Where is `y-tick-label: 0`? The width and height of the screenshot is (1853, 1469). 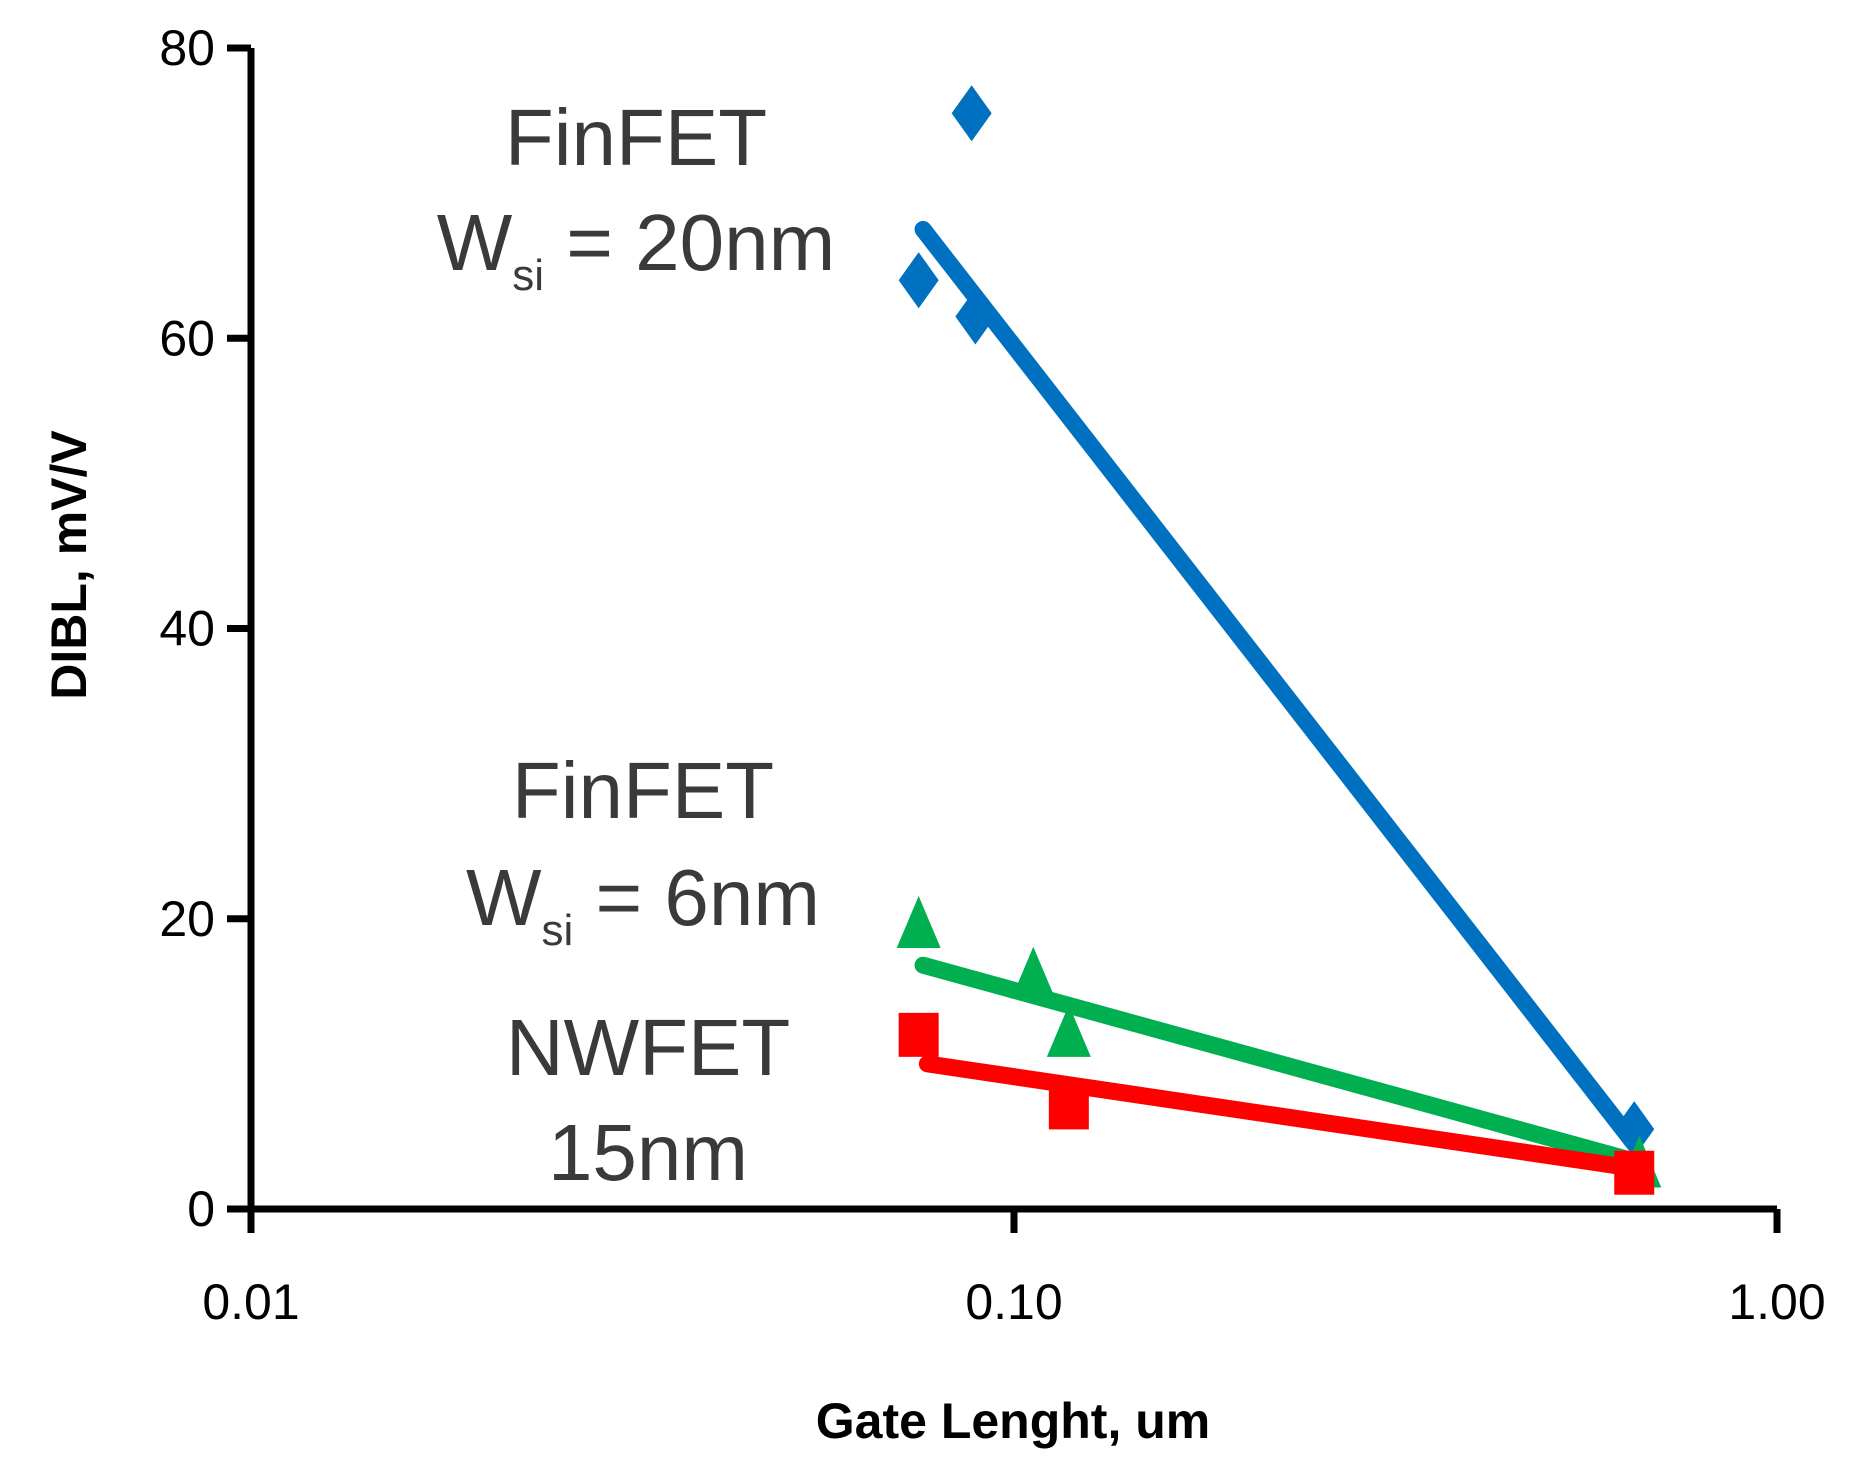
y-tick-label: 0 is located at coordinates (201, 1209).